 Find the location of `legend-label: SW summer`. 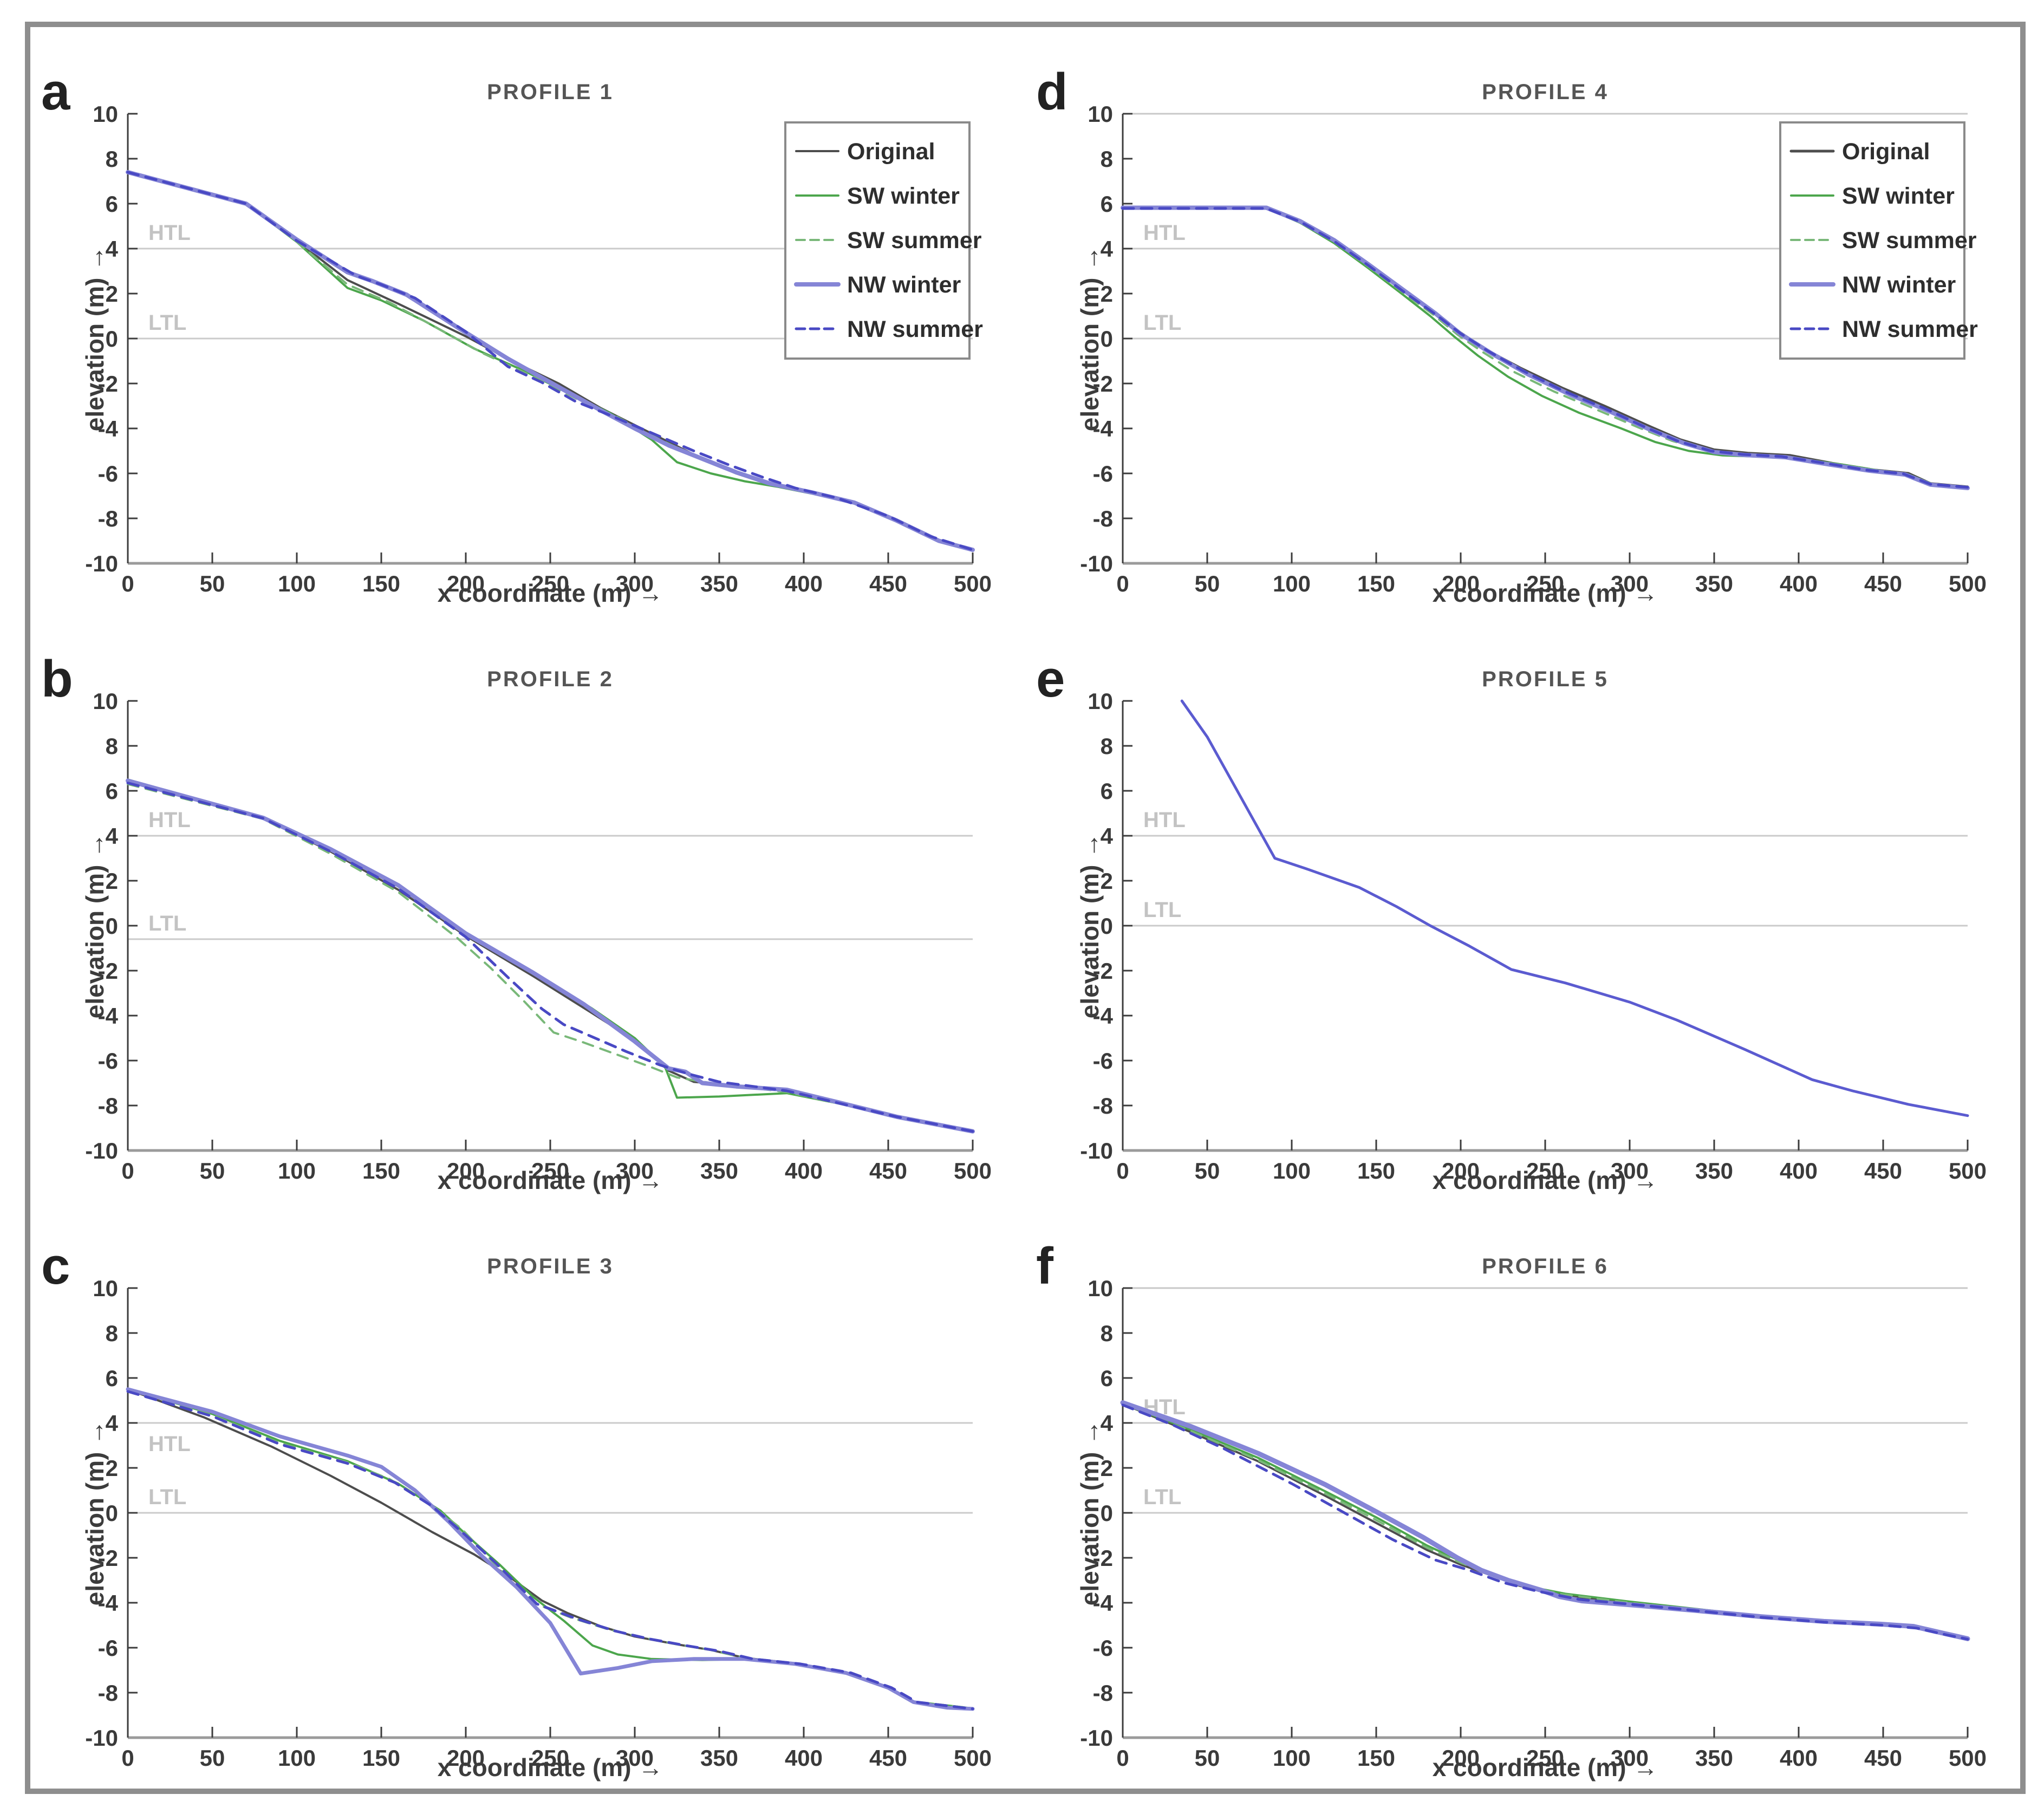

legend-label: SW summer is located at coordinates (915, 240).